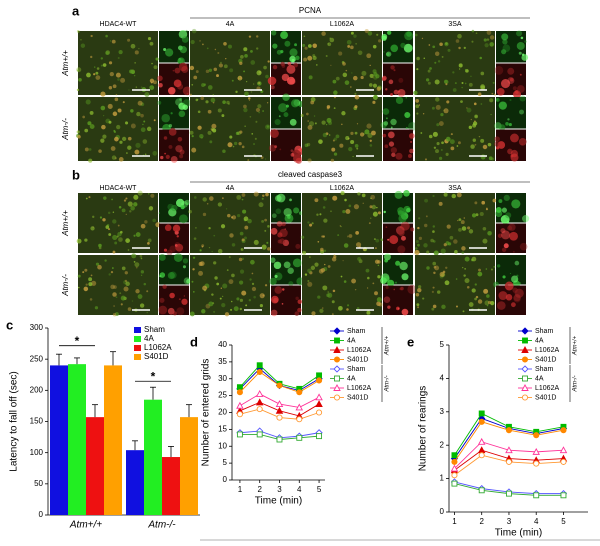 The width and height of the screenshot is (600, 546). I want to click on column-label: 3SA, so click(455, 188).